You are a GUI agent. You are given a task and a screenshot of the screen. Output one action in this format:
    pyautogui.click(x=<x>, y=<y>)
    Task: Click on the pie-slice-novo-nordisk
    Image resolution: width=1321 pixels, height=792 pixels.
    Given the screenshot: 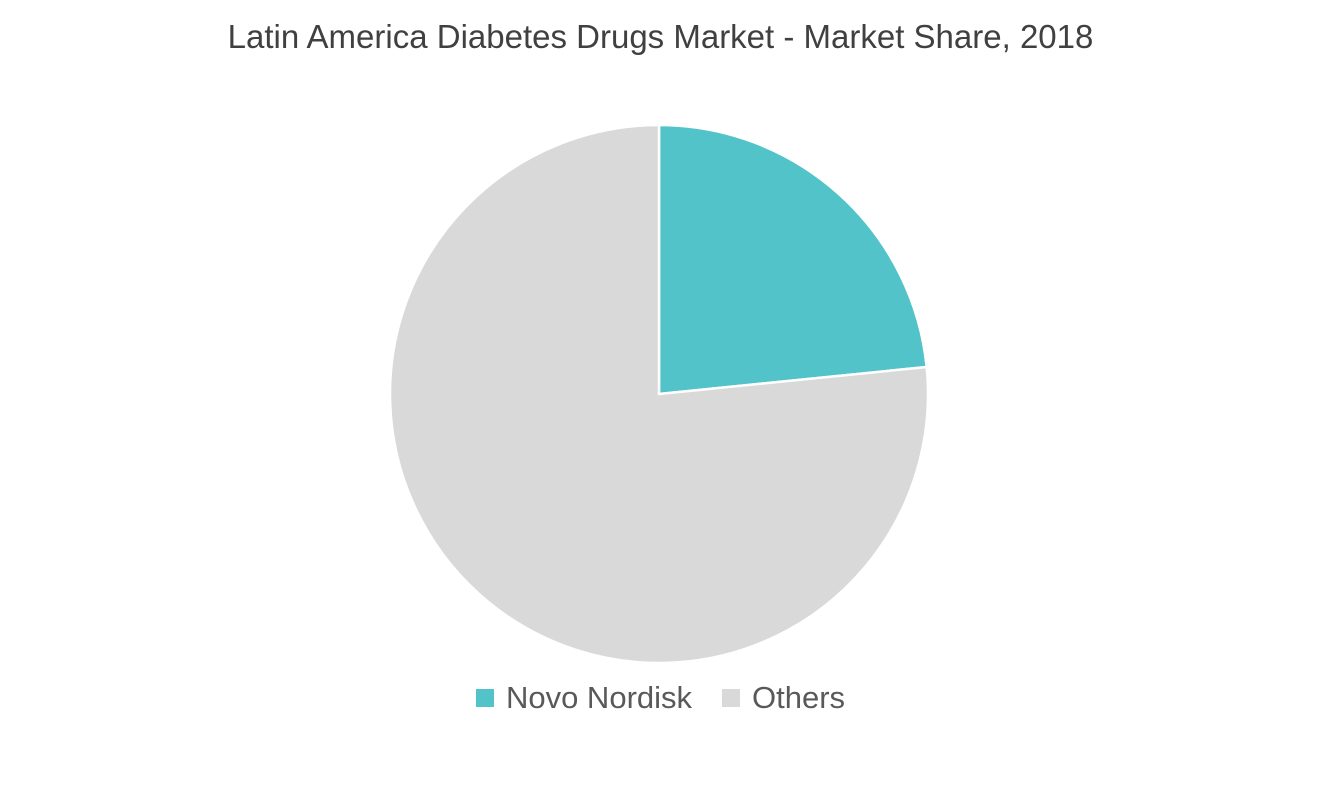 What is the action you would take?
    pyautogui.click(x=793, y=259)
    